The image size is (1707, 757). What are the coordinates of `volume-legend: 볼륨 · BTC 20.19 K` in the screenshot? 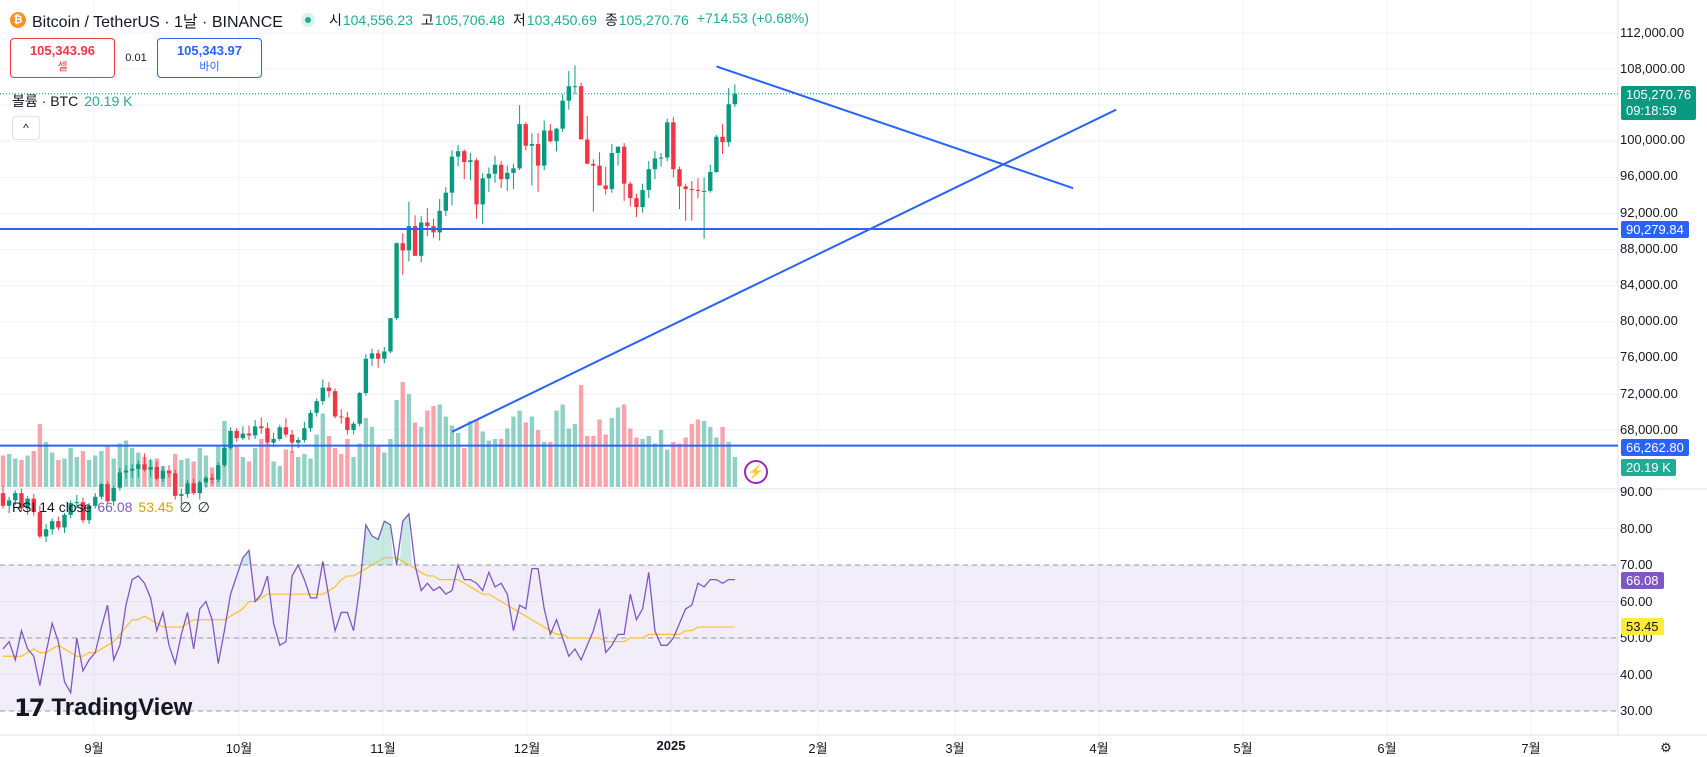 It's located at (72, 101).